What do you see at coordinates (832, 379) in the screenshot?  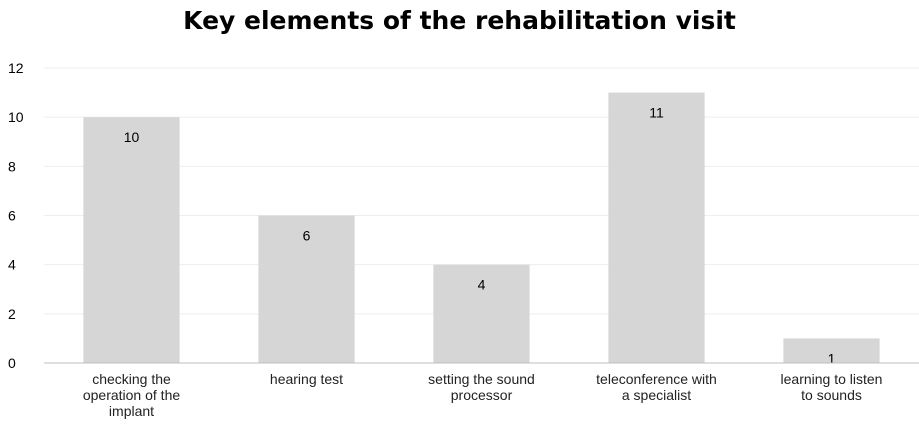 I see `x-tick-label-line: learning to listen` at bounding box center [832, 379].